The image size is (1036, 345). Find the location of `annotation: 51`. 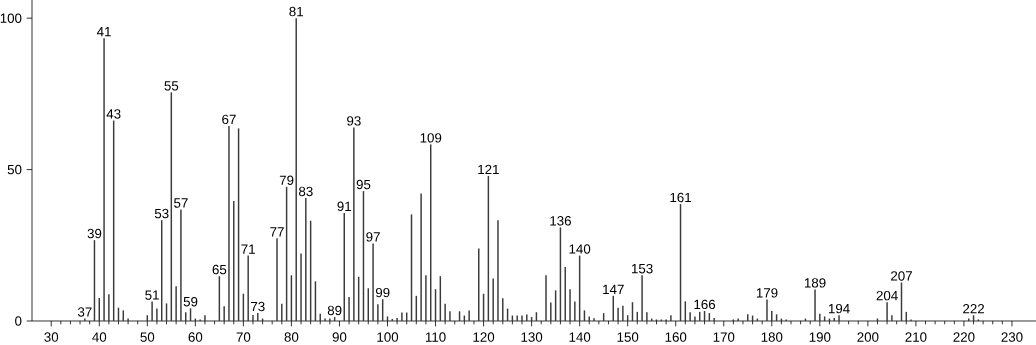

annotation: 51 is located at coordinates (152, 295).